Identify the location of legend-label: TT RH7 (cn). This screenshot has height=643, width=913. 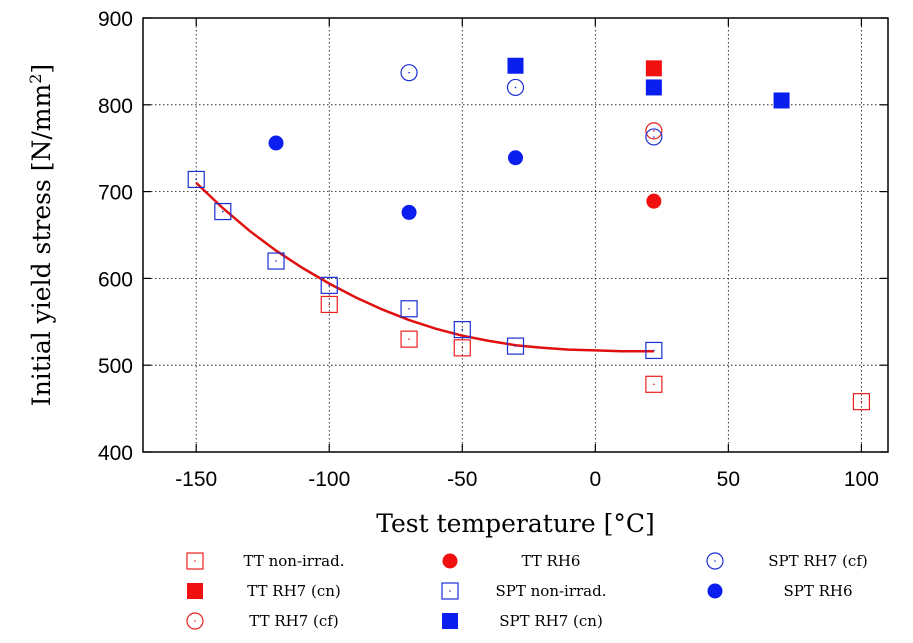
(294, 591).